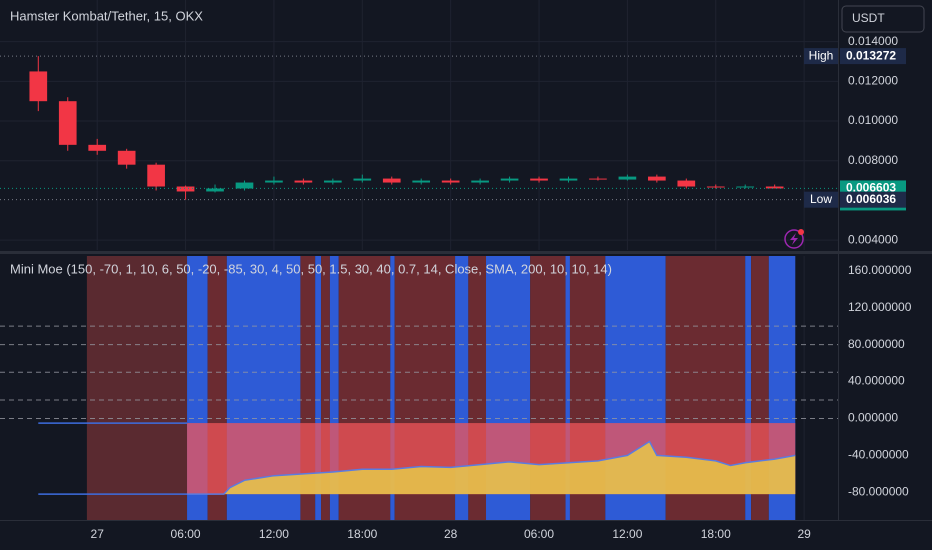 Image resolution: width=932 pixels, height=550 pixels. I want to click on x-tick-label: 29, so click(804, 534).